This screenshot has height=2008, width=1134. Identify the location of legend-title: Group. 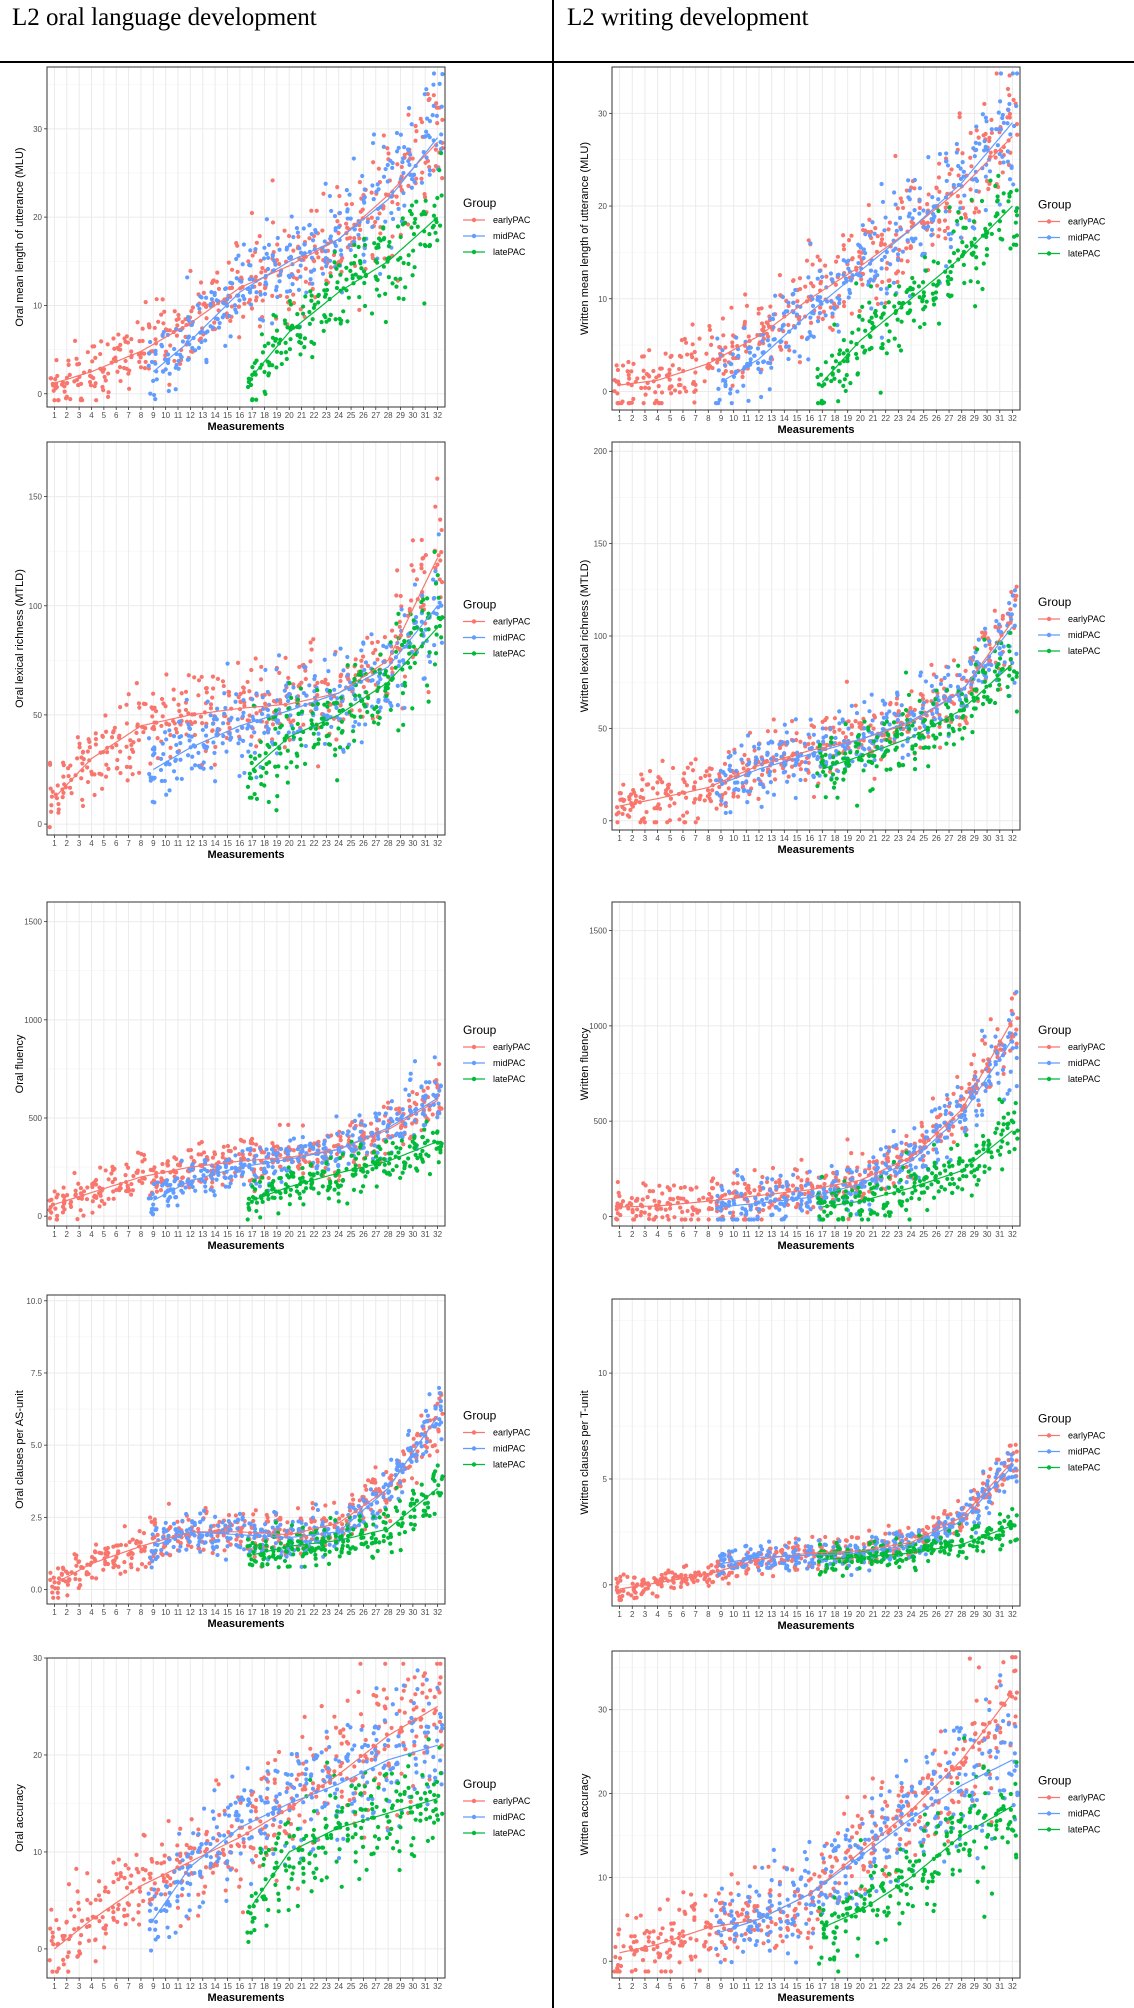
(480, 605).